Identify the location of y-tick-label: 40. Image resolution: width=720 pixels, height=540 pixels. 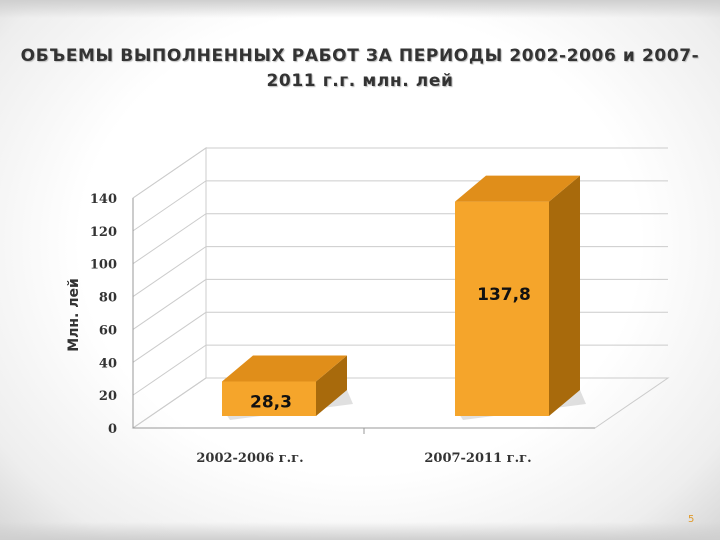
(108, 363).